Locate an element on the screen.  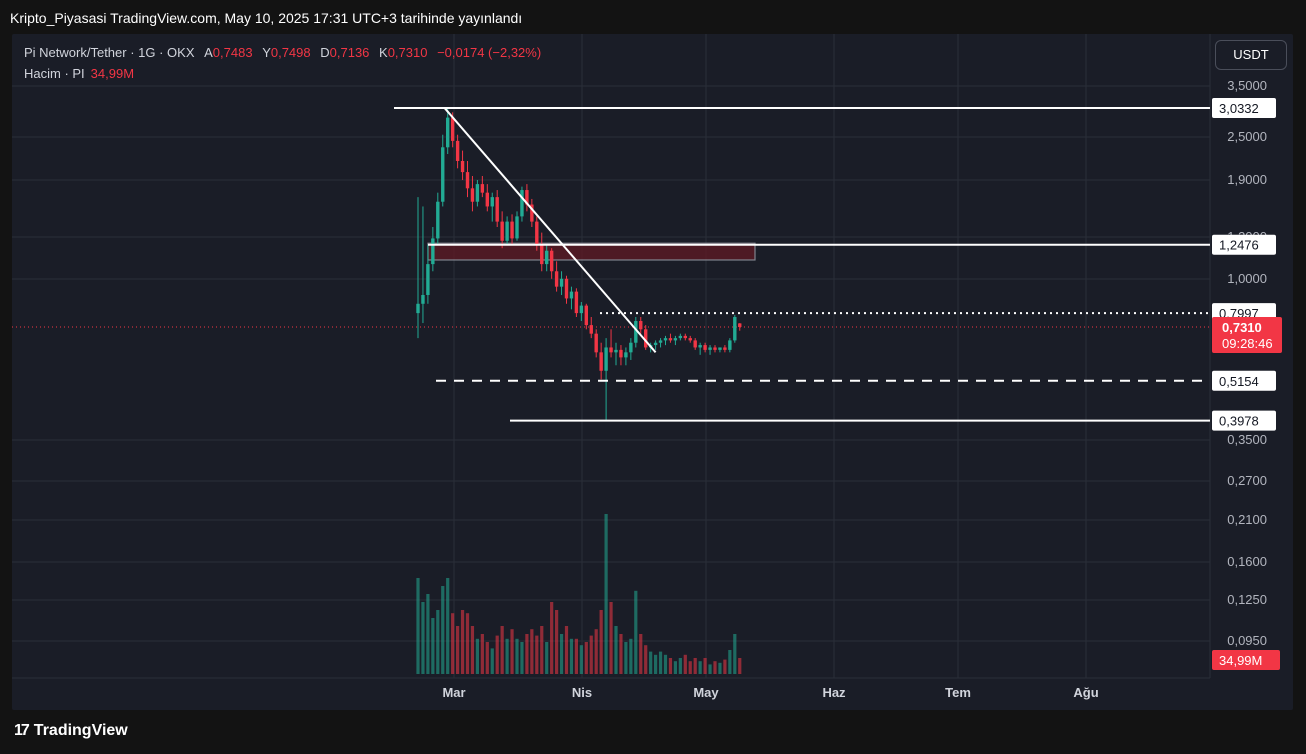
y-tick-label: 0,0950 is located at coordinates (1247, 640).